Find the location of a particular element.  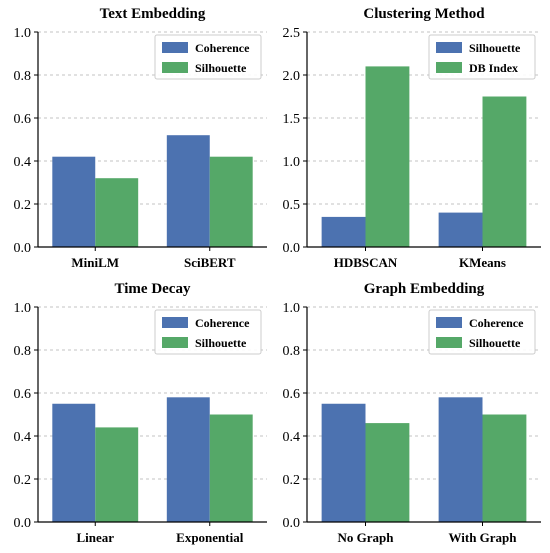

bar-db-index-kmeans is located at coordinates (504, 171).